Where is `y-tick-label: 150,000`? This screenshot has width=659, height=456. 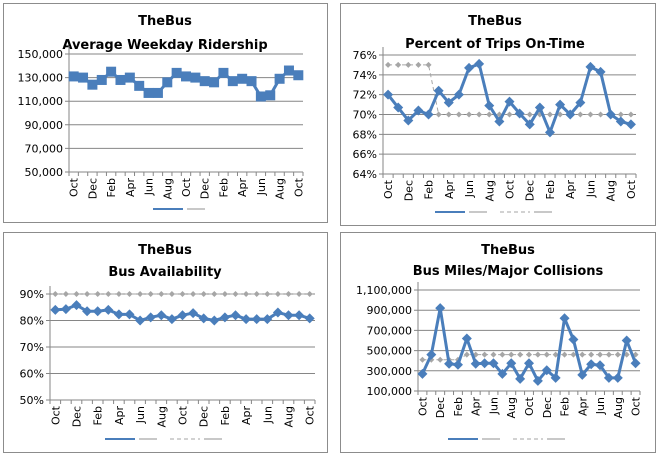
y-tick-label: 150,000 is located at coordinates (41, 54).